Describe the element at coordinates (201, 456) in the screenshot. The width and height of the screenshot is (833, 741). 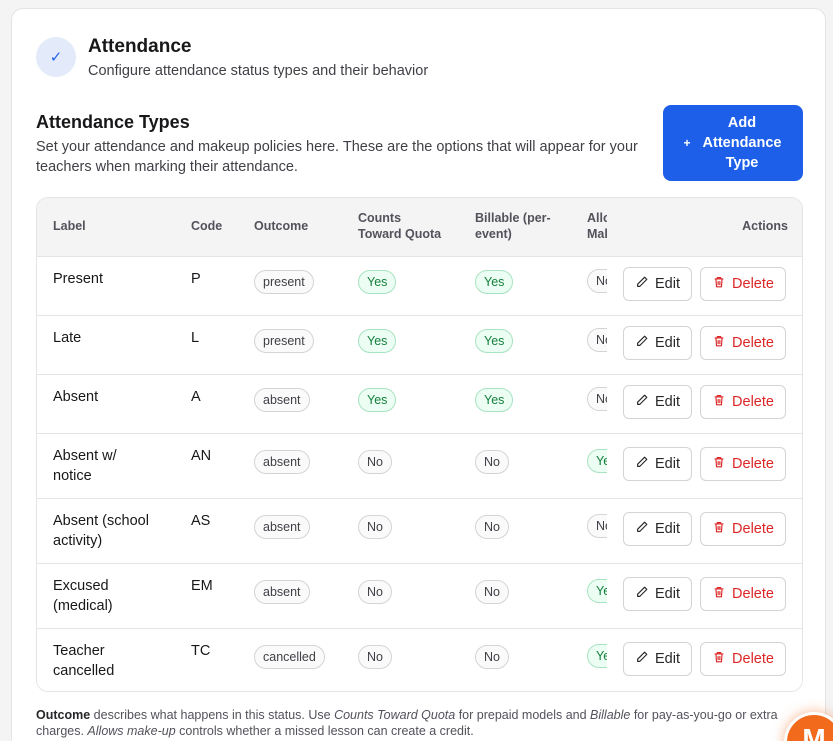
I see `row-code: AN` at that location.